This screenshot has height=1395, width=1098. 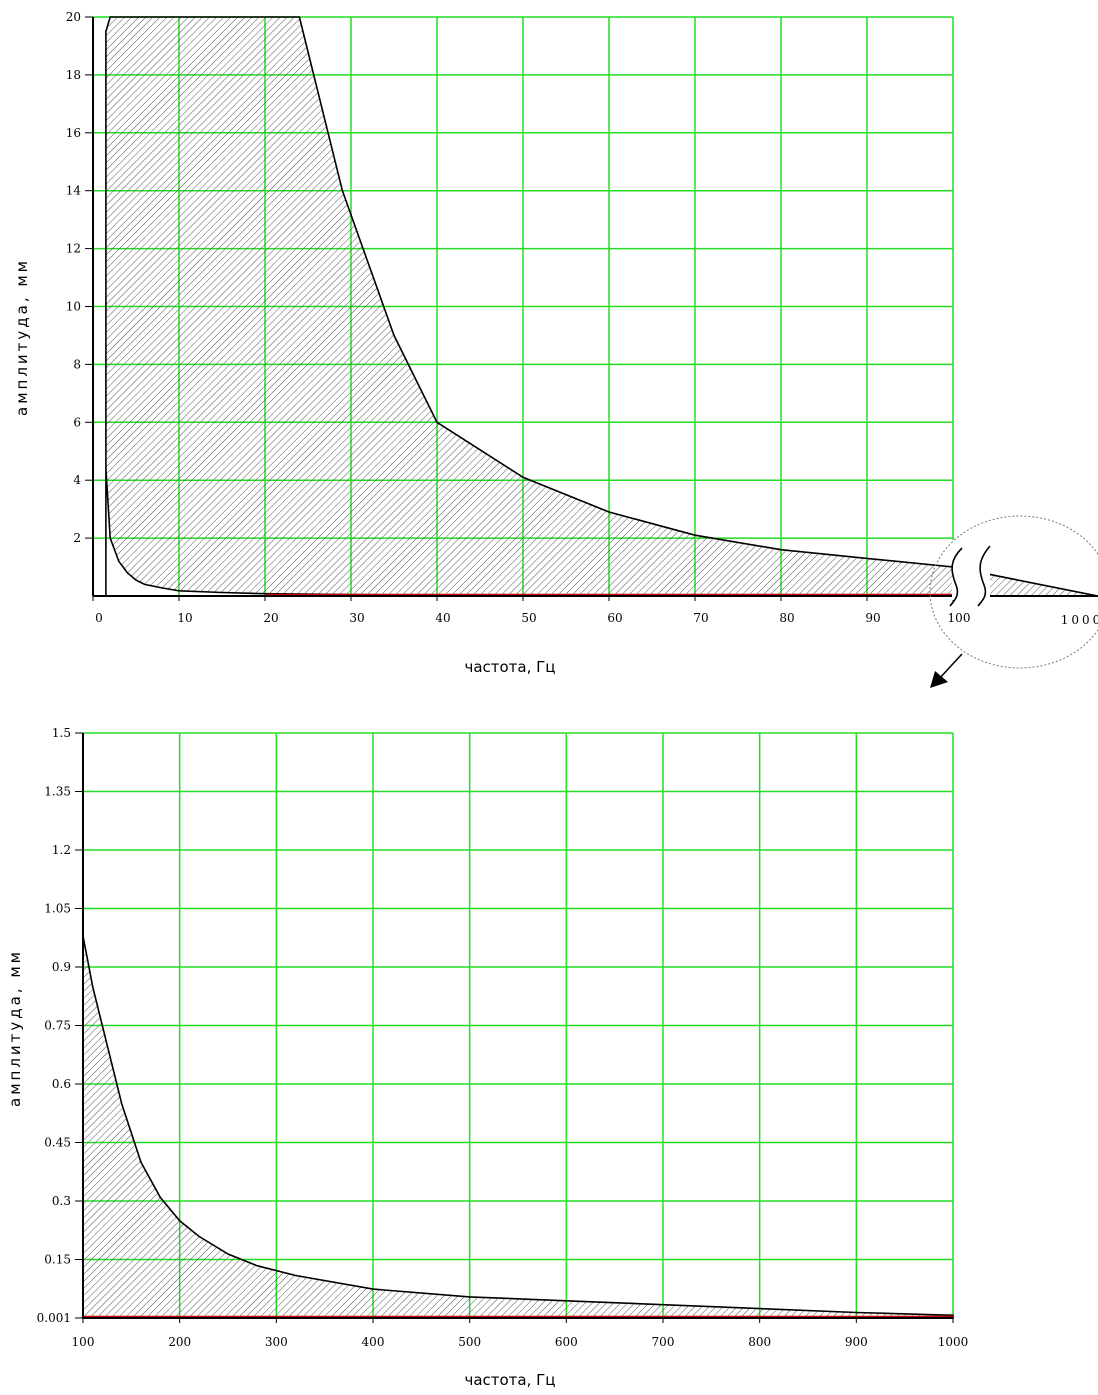 I want to click on y-tick-label: 6, so click(x=77, y=422).